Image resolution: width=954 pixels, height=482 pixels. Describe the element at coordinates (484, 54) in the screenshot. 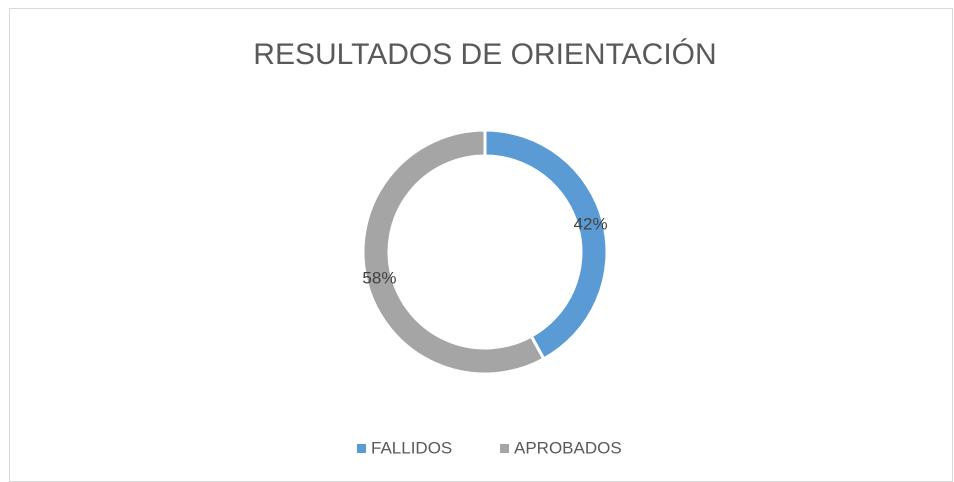

I see `chart-title: RESULTADOS DE ORIENTACIÓN` at that location.